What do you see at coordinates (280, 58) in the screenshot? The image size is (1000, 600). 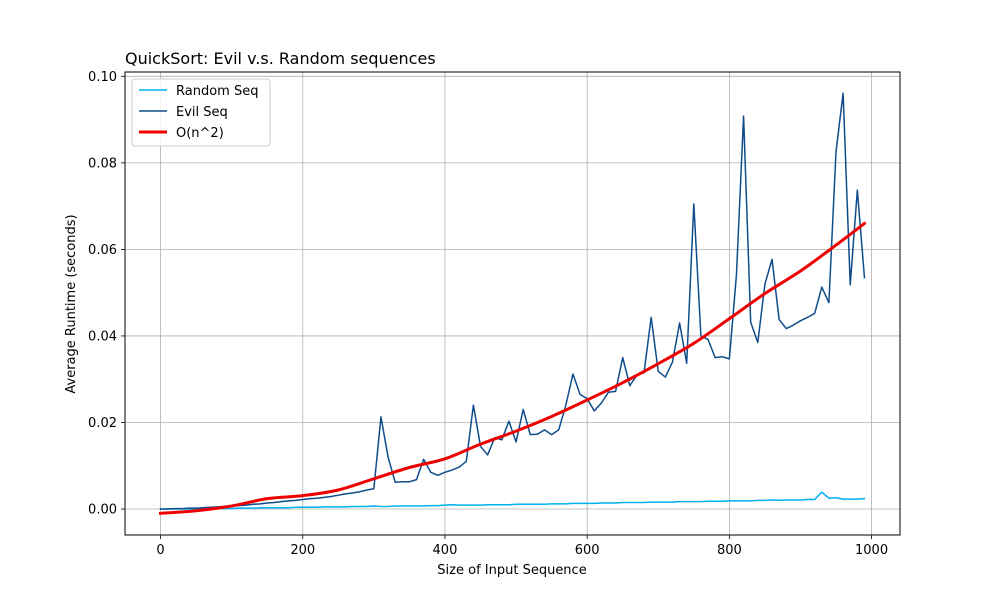 I see `chart-title: QuickSort: Evil v.s. Random sequences` at bounding box center [280, 58].